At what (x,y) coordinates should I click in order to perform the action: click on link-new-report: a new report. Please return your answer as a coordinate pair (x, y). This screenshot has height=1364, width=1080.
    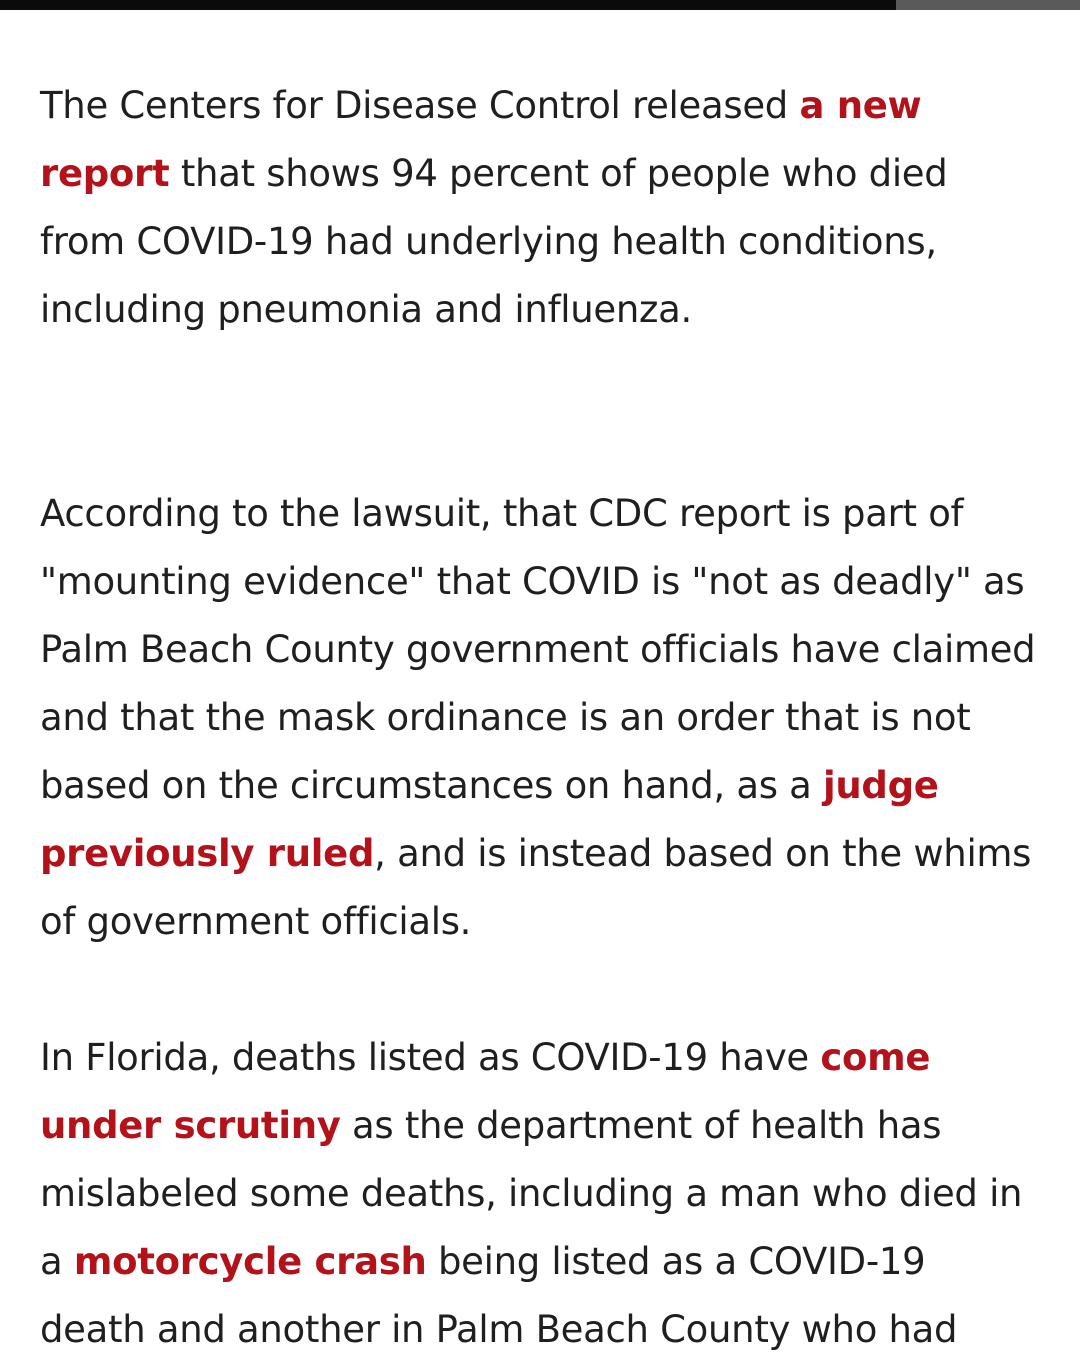
    Looking at the image, I should click on (481, 139).